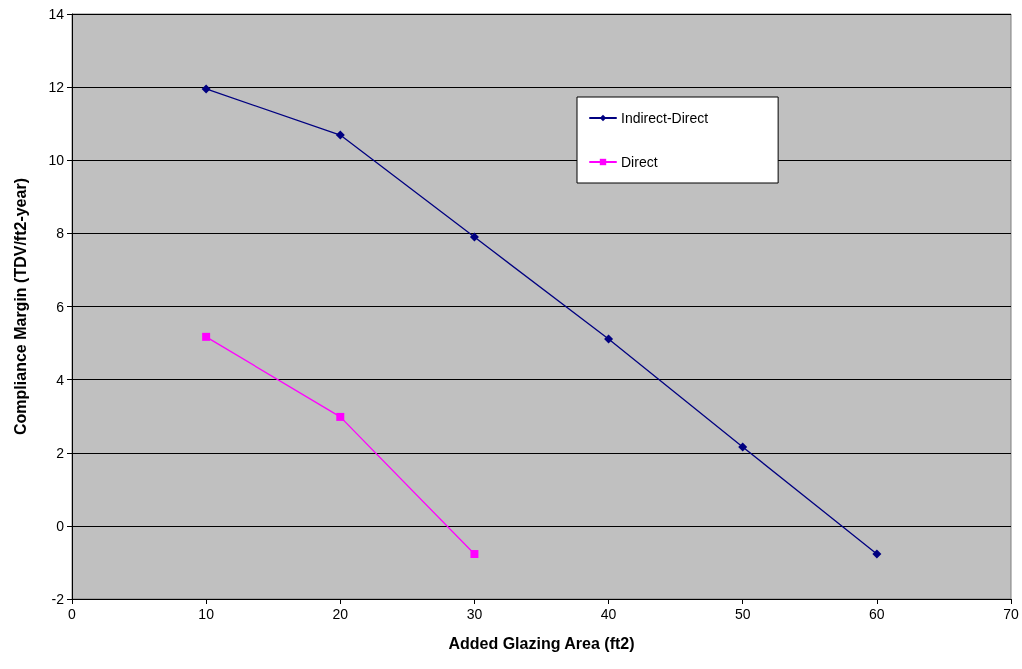 The image size is (1022, 669). I want to click on y-tick-label: 2, so click(60, 452).